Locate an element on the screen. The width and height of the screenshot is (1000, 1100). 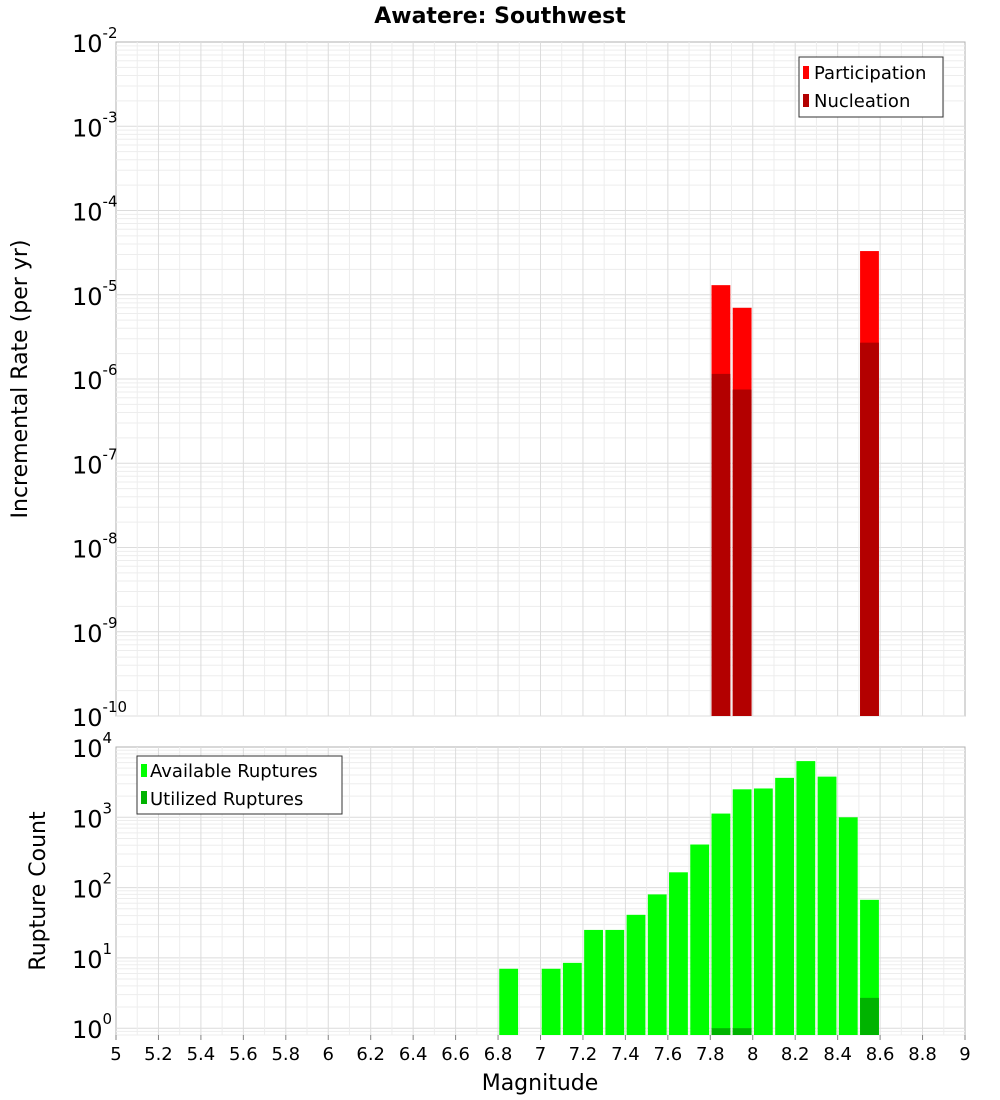
rates-y-tick-label: 10⁻¹⁰ is located at coordinates (99, 715).